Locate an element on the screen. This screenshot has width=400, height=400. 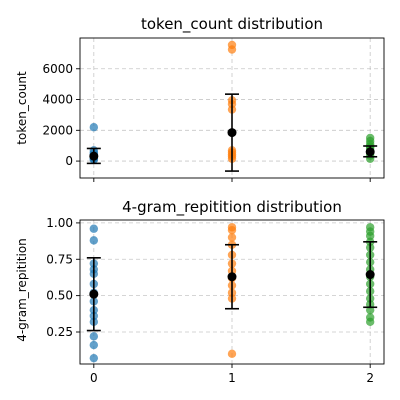
x-tick-label: 1 is located at coordinates (232, 378).